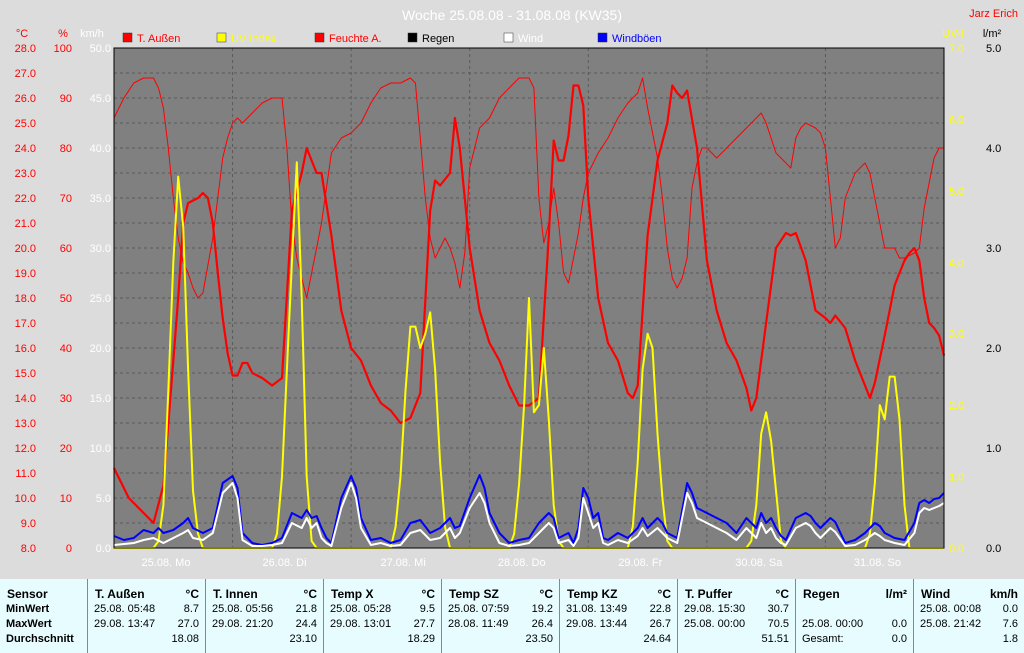  What do you see at coordinates (877, 563) in the screenshot?
I see `x-tick-label: 31.08. So` at bounding box center [877, 563].